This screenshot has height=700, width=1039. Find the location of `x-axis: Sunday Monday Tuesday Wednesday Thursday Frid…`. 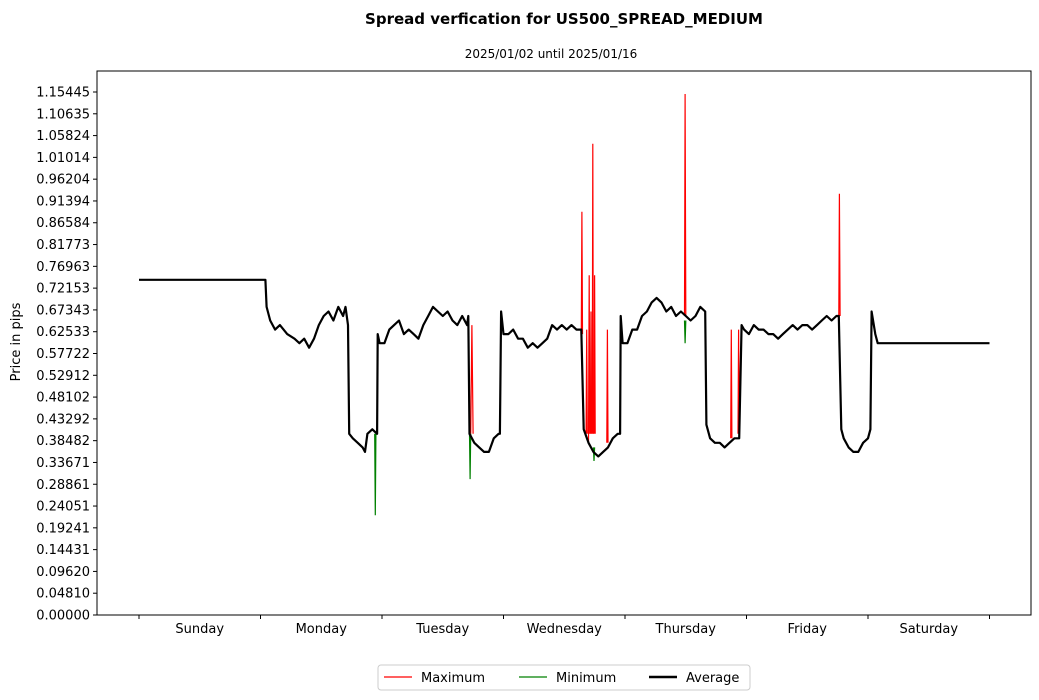

x-axis: Sunday Monday Tuesday Wednesday Thursday Frid… is located at coordinates (564, 626).